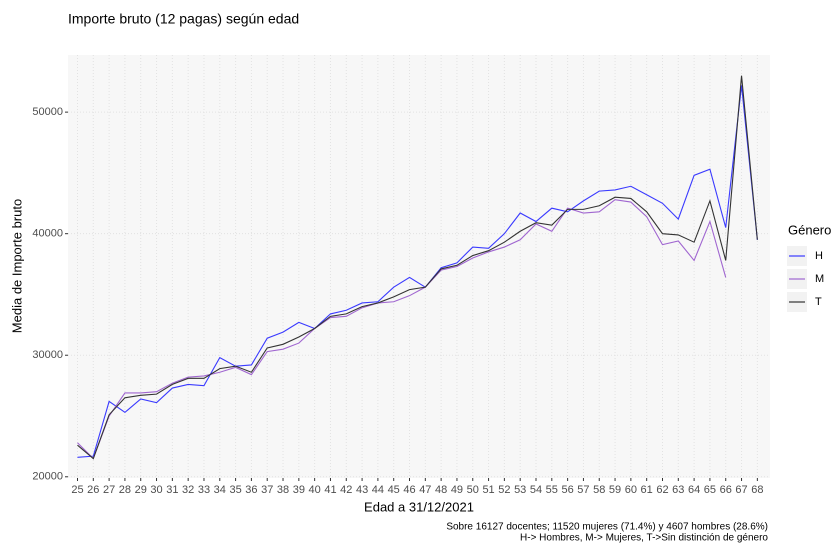  Describe the element at coordinates (93, 490) in the screenshot. I see `x-tick-label: 26` at that location.